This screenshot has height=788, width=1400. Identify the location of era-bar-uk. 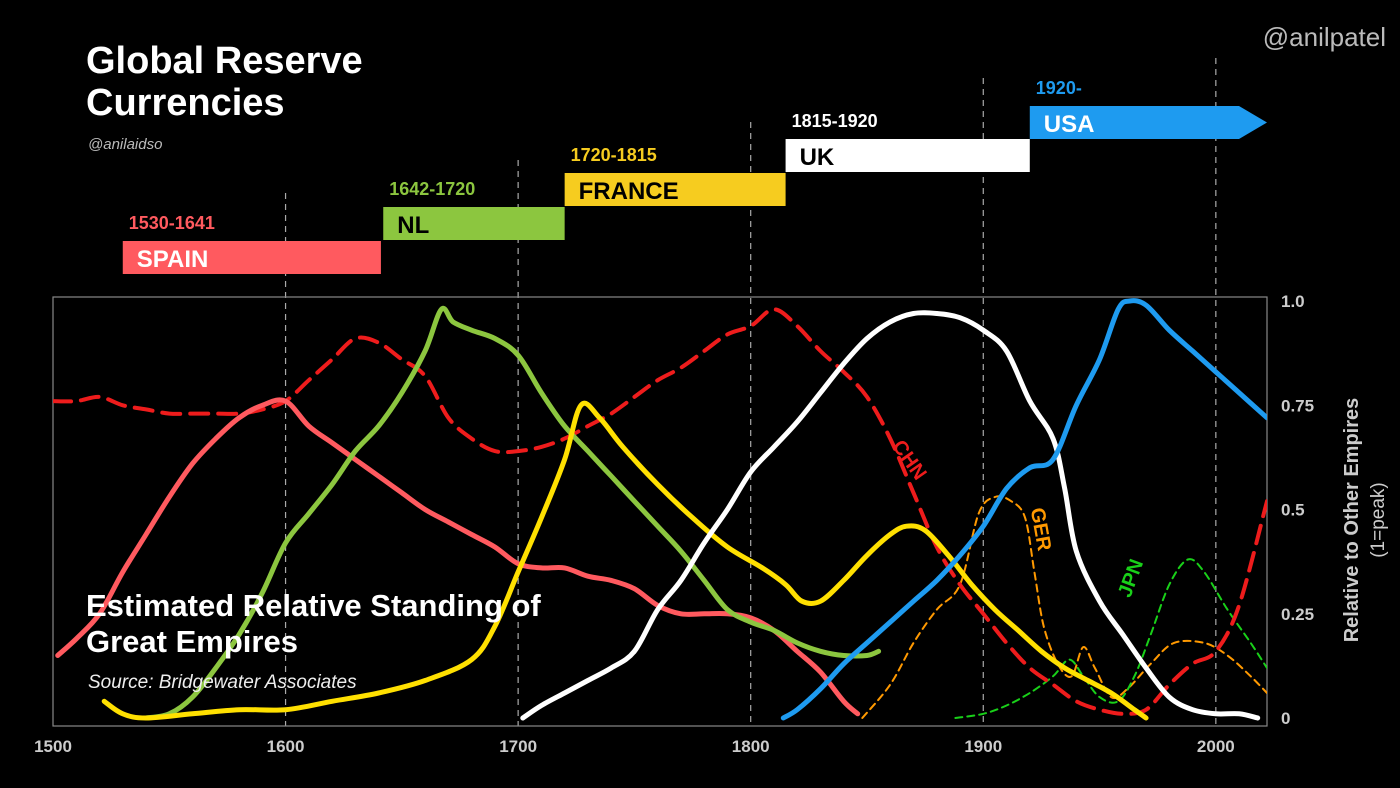
(907, 155).